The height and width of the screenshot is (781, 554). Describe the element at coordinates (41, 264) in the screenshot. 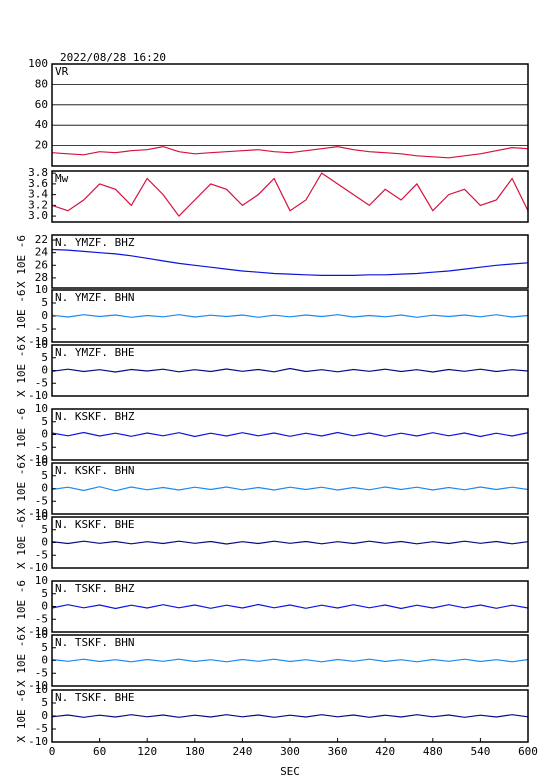

I see `y-tick-label: 26` at that location.